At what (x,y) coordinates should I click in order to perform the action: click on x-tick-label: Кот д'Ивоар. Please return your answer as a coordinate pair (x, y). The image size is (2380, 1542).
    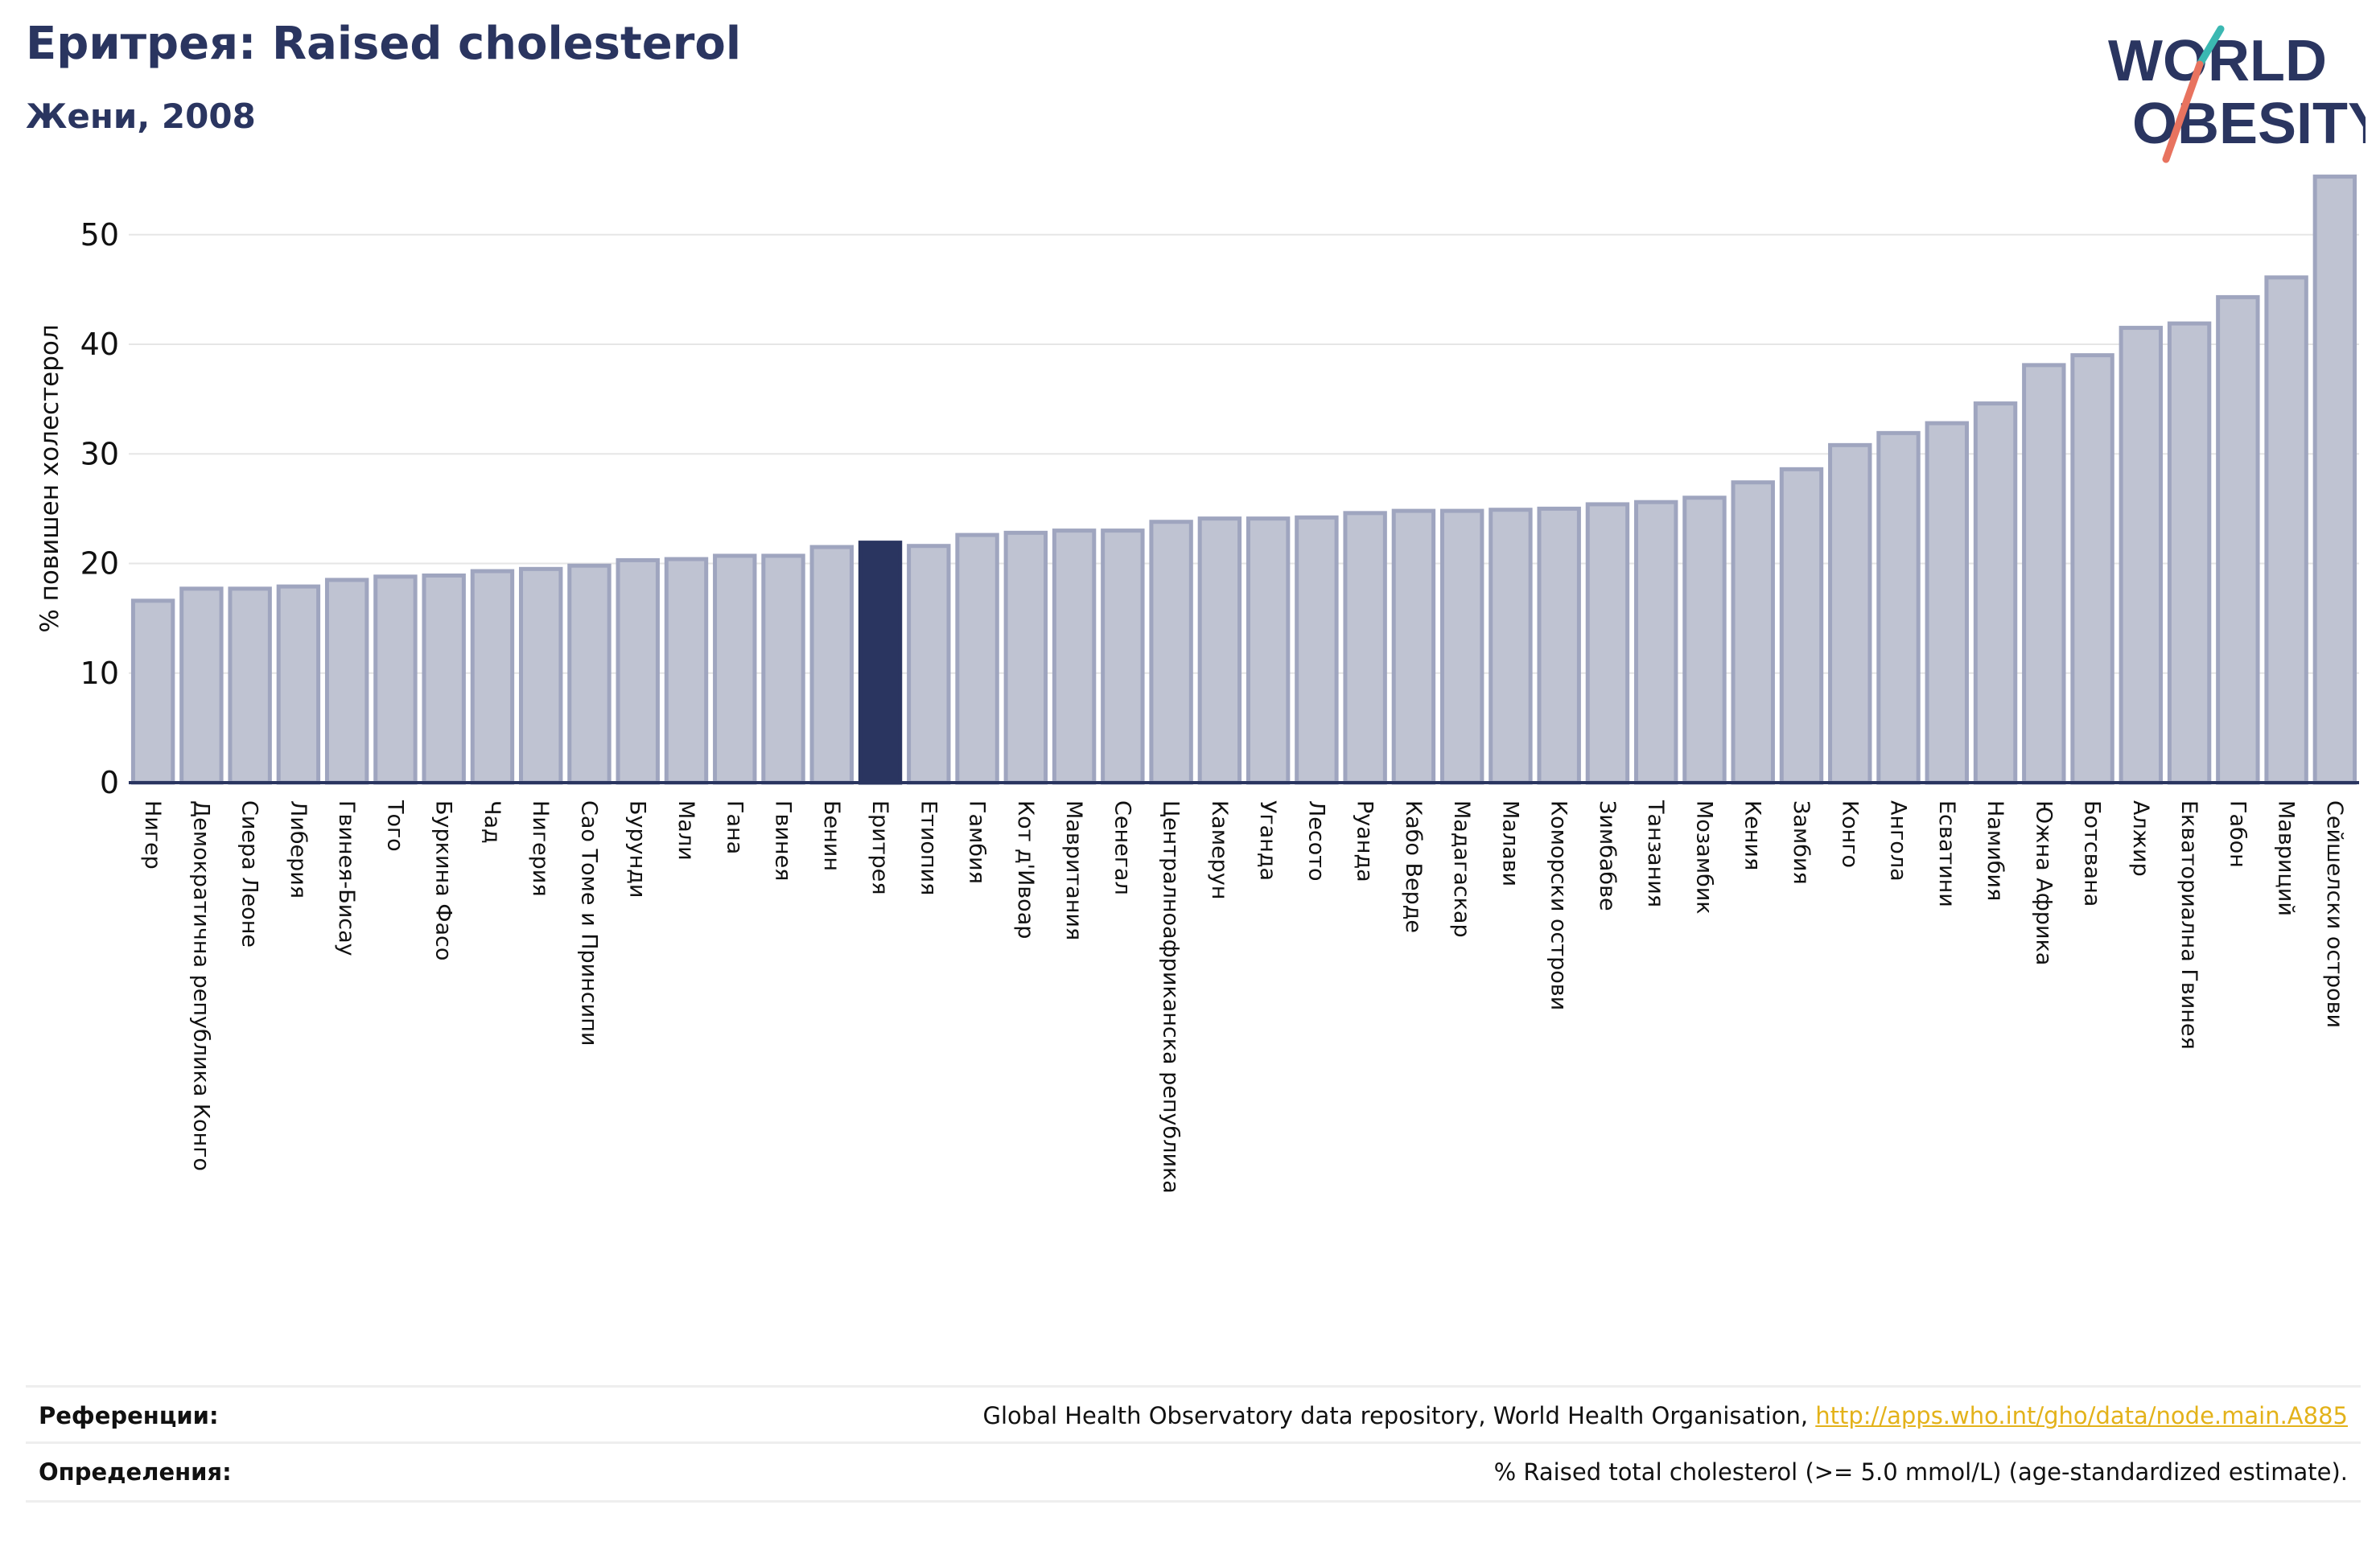
    Looking at the image, I should click on (1025, 869).